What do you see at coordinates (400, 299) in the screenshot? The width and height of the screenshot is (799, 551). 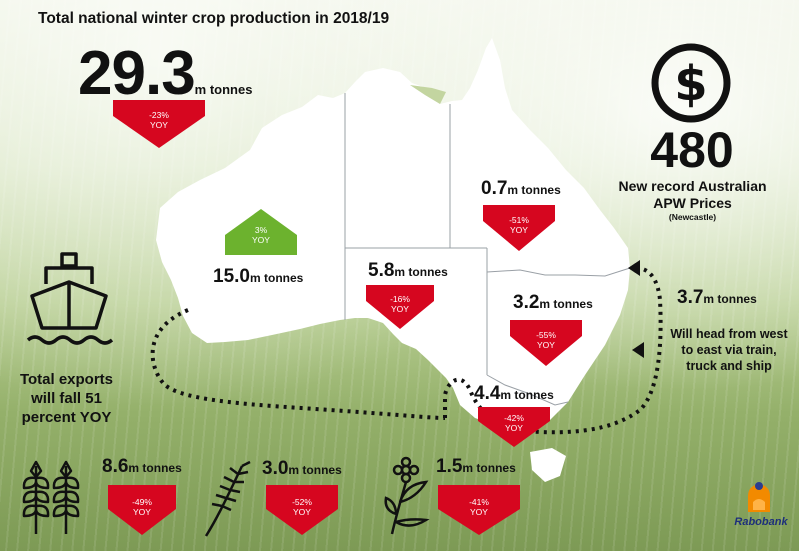 I see `sa-change: -16%` at bounding box center [400, 299].